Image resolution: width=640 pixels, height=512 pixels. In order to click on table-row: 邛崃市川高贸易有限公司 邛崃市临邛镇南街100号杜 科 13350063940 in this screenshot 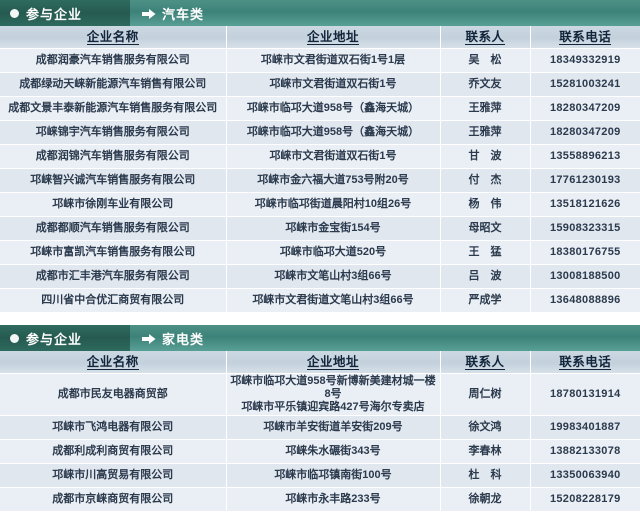, I will do `click(320, 475)`.